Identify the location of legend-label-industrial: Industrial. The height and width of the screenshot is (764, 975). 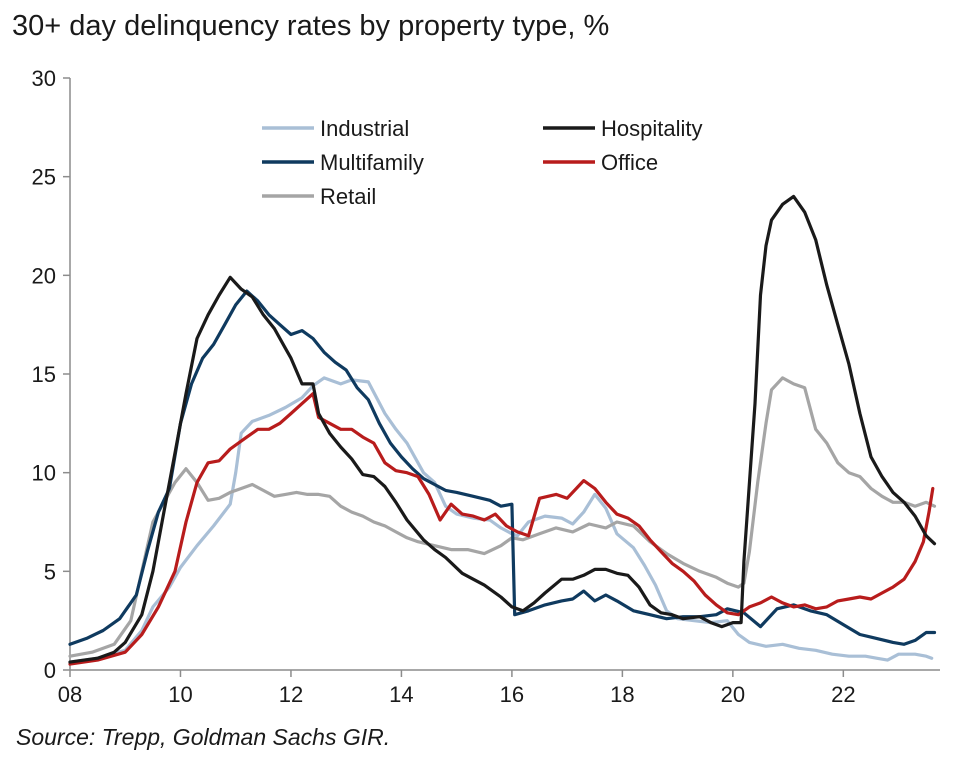
(364, 128).